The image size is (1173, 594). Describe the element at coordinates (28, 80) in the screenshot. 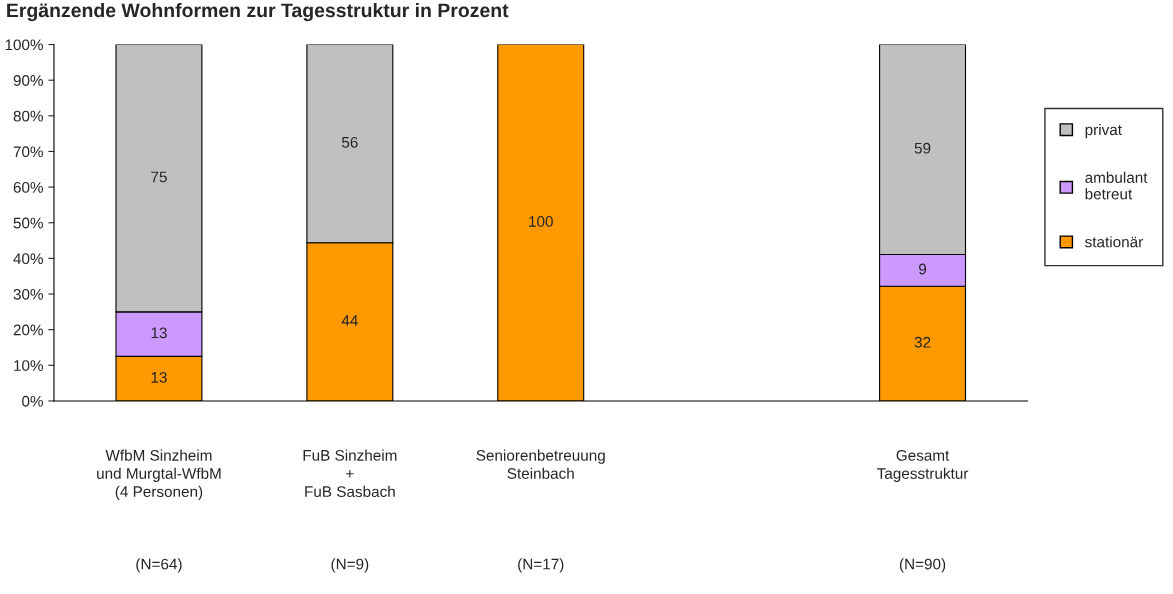

I see `y-tick-label: 90%` at that location.